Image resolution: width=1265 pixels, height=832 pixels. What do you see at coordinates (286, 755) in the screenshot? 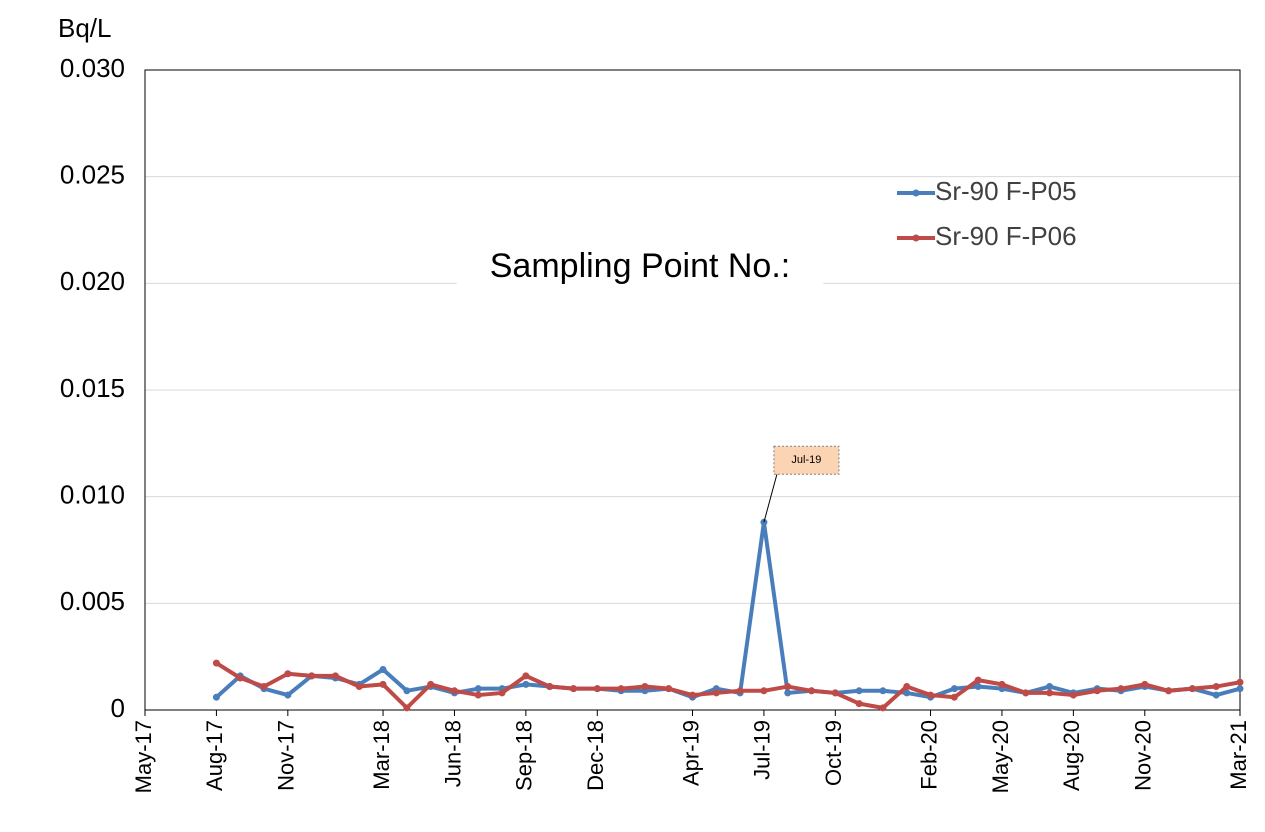
I see `x-tick-label: Nov-17` at bounding box center [286, 755].